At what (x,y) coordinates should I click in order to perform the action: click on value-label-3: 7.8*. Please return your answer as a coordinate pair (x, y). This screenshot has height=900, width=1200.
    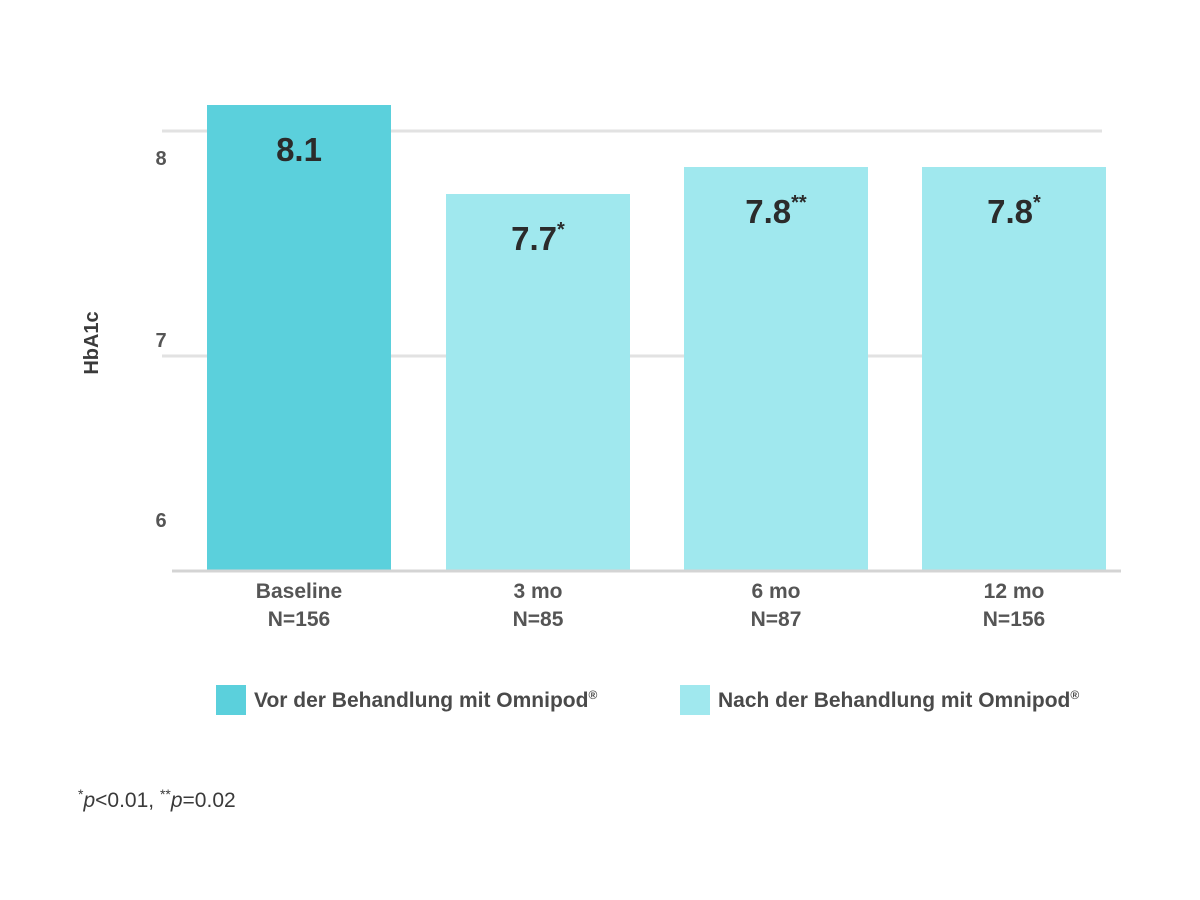
    Looking at the image, I should click on (1014, 211).